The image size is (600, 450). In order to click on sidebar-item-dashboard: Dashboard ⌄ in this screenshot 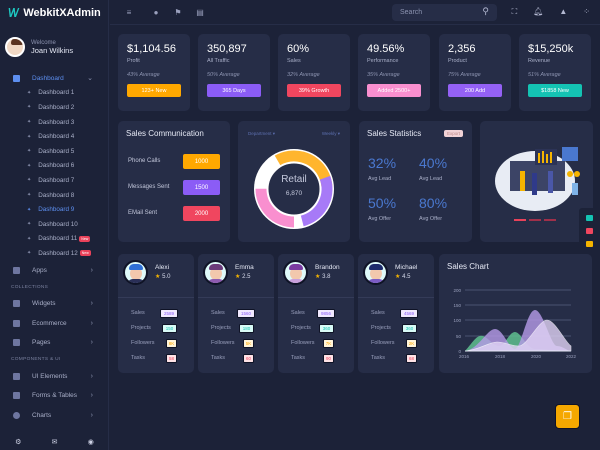, I will do `click(54, 78)`.